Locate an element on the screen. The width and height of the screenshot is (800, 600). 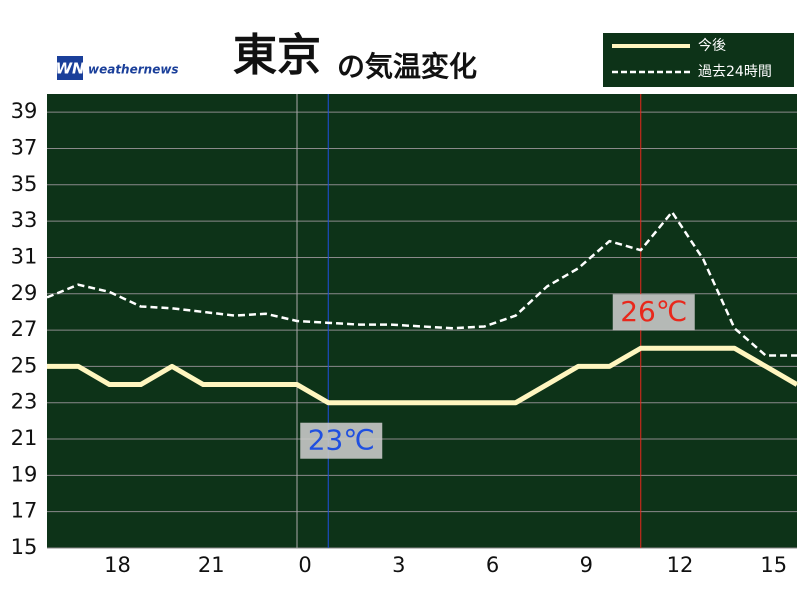
y-tick-label: 25 is located at coordinates (24, 365).